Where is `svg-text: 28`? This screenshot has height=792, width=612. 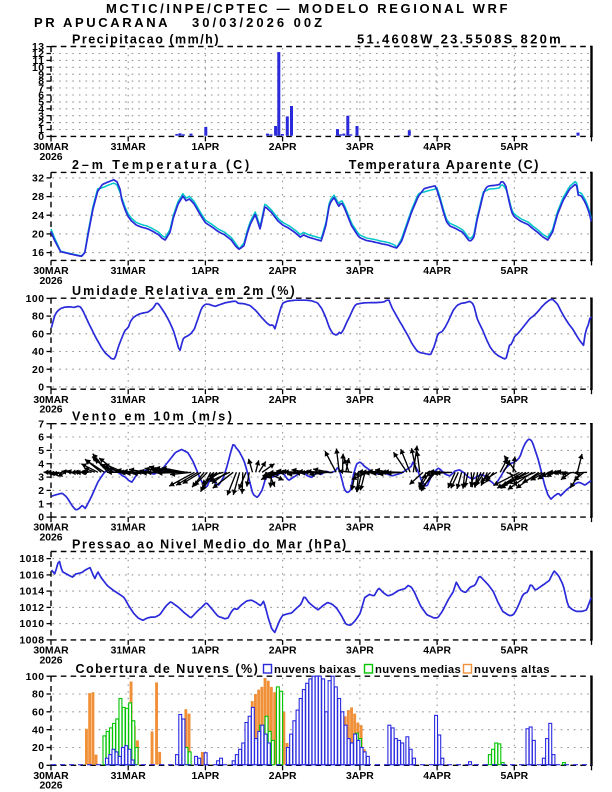
svg-text: 28 is located at coordinates (38, 197).